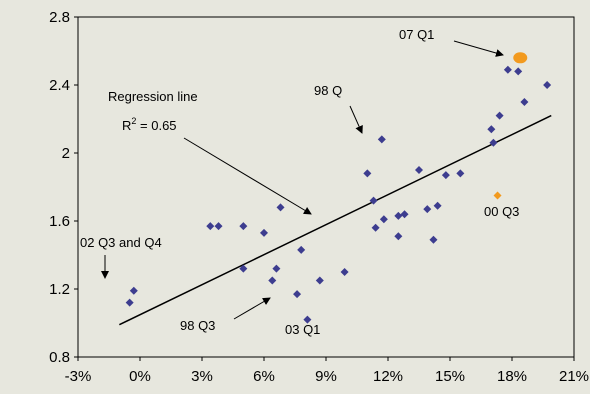 This screenshot has width=590, height=394. Describe the element at coordinates (416, 34) in the screenshot. I see `label-07q1: 07 Q1` at that location.